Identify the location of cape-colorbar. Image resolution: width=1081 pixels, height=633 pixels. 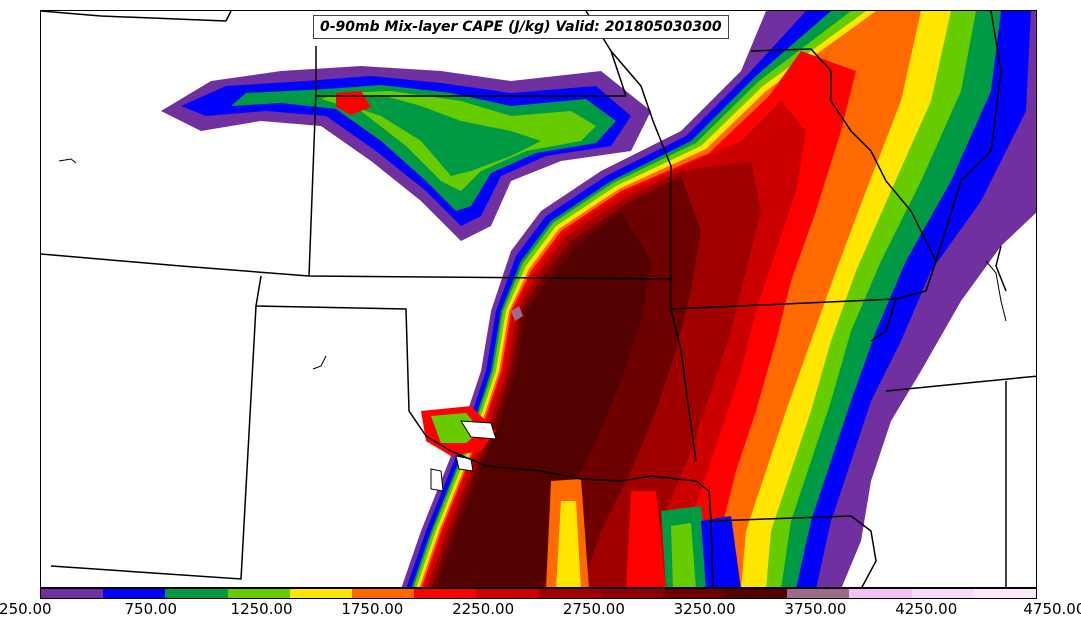
(538, 593).